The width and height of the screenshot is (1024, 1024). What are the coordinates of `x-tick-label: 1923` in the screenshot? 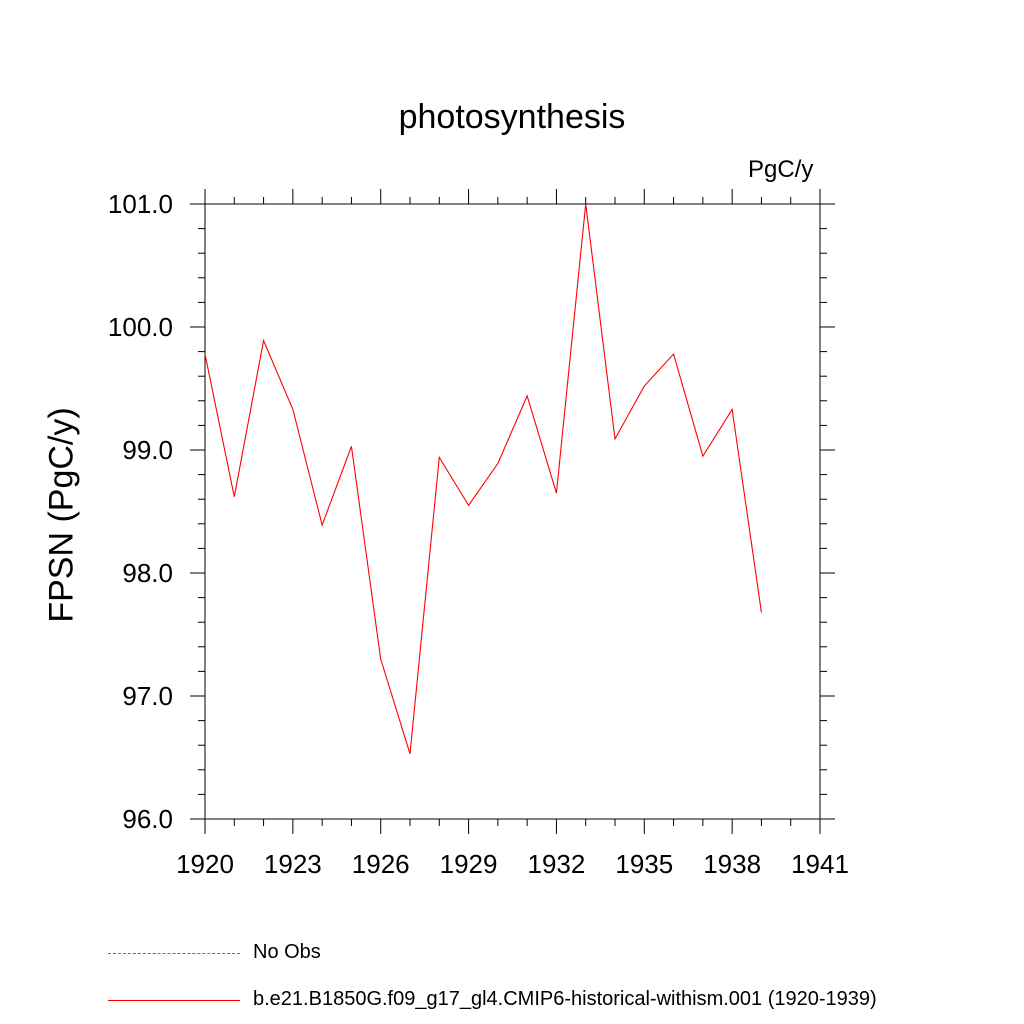 It's located at (293, 864).